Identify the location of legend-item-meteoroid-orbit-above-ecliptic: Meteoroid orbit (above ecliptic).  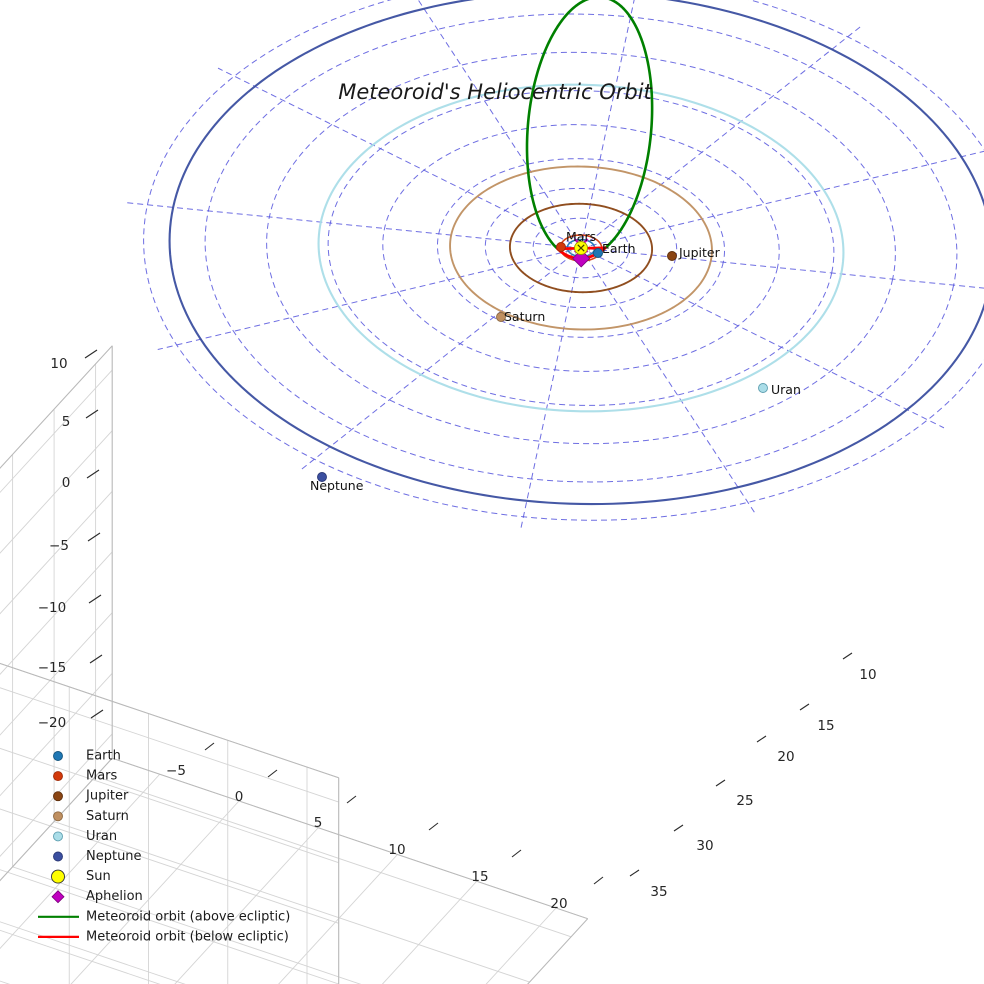
(164, 916).